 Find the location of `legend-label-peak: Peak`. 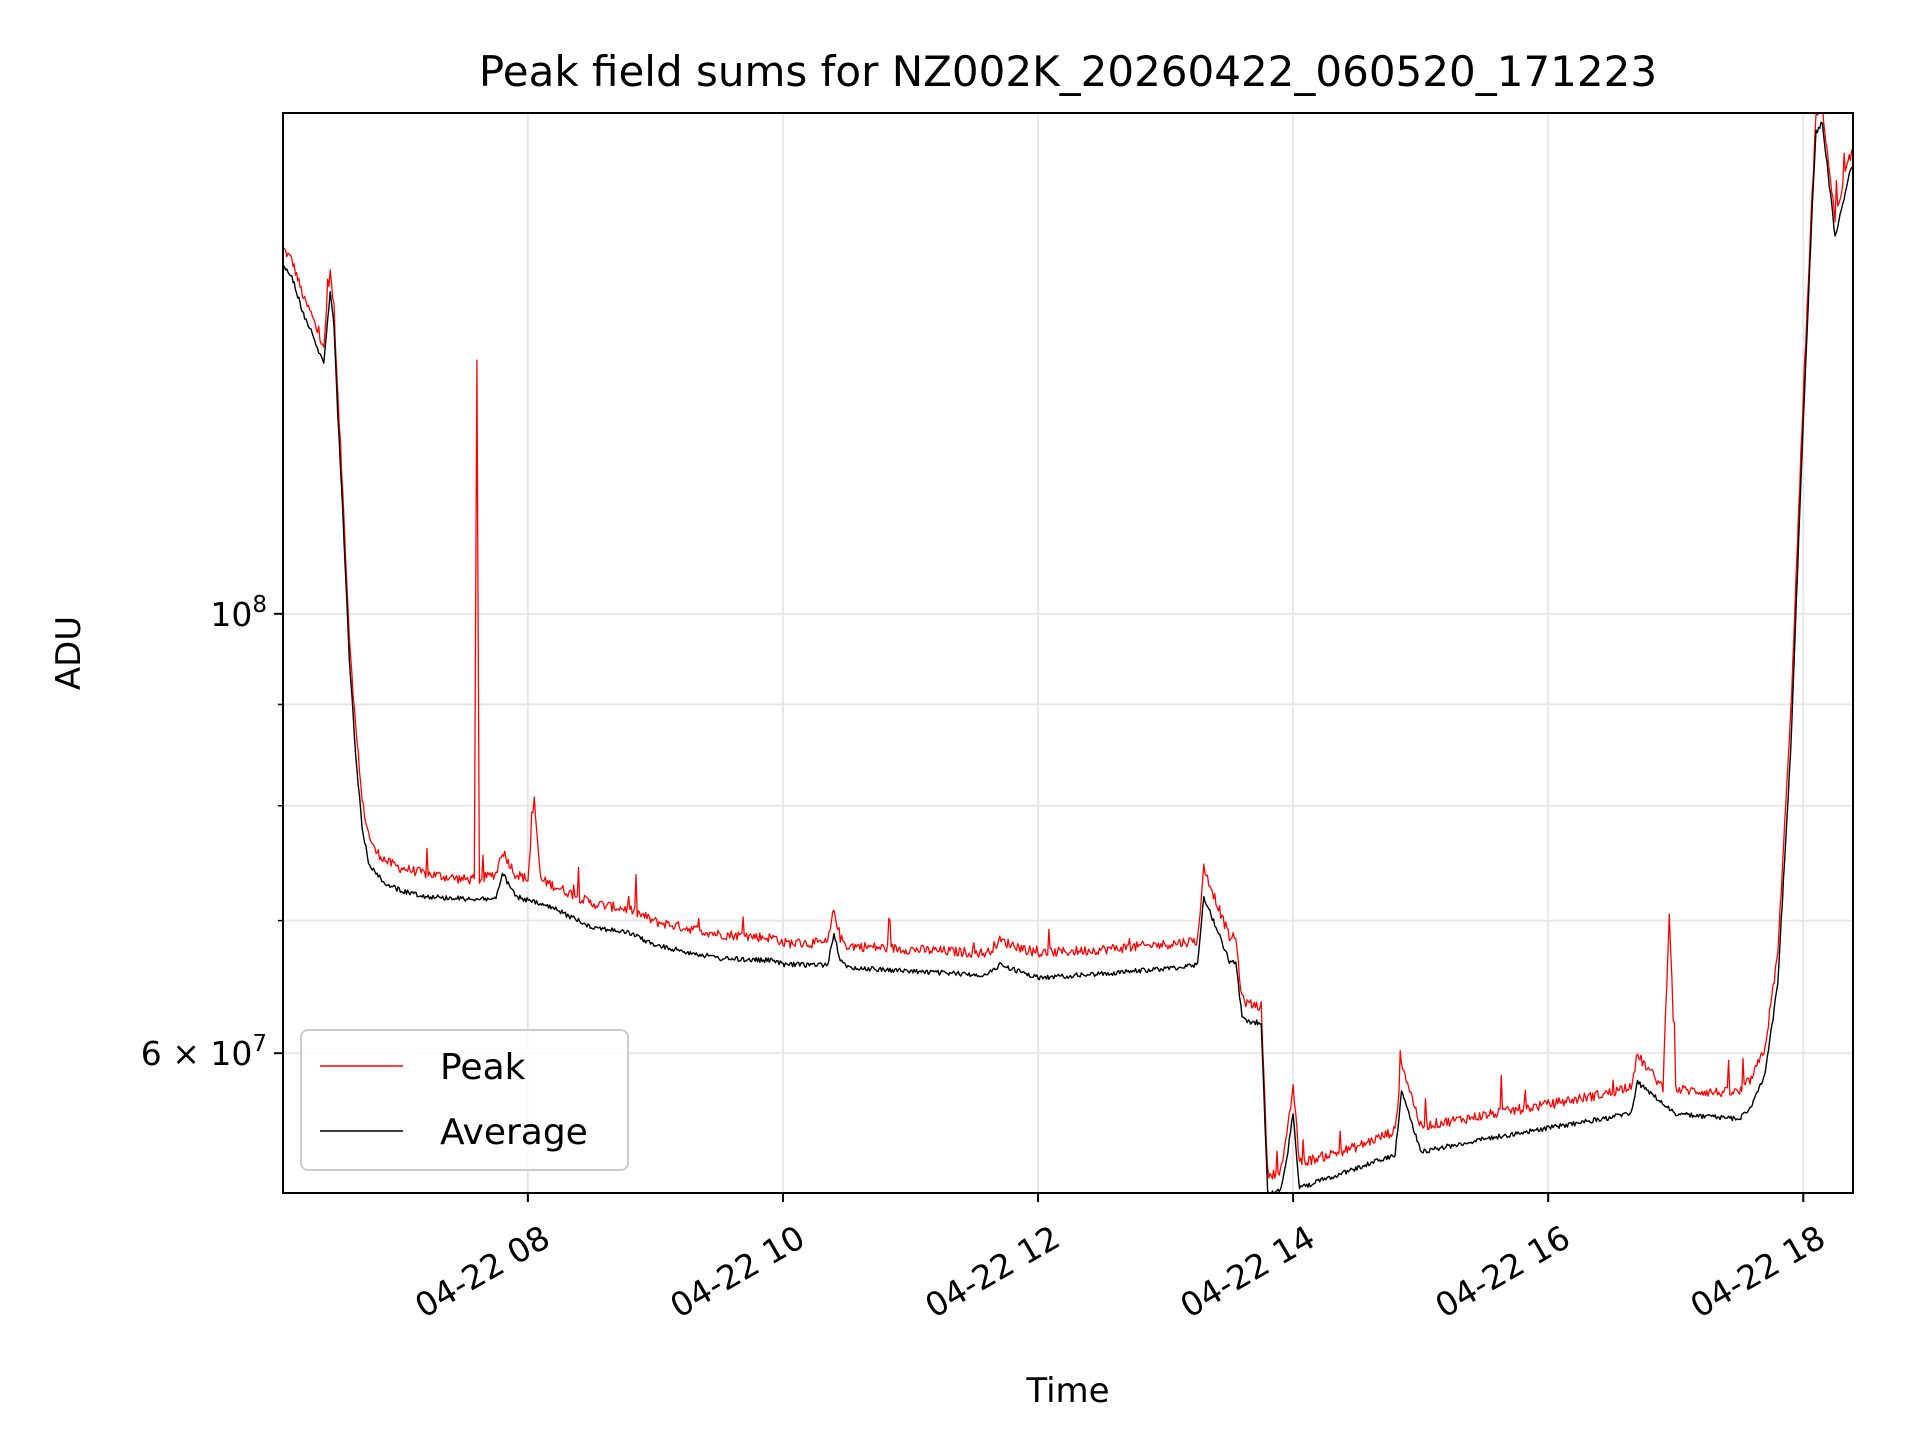

legend-label-peak: Peak is located at coordinates (483, 1067).